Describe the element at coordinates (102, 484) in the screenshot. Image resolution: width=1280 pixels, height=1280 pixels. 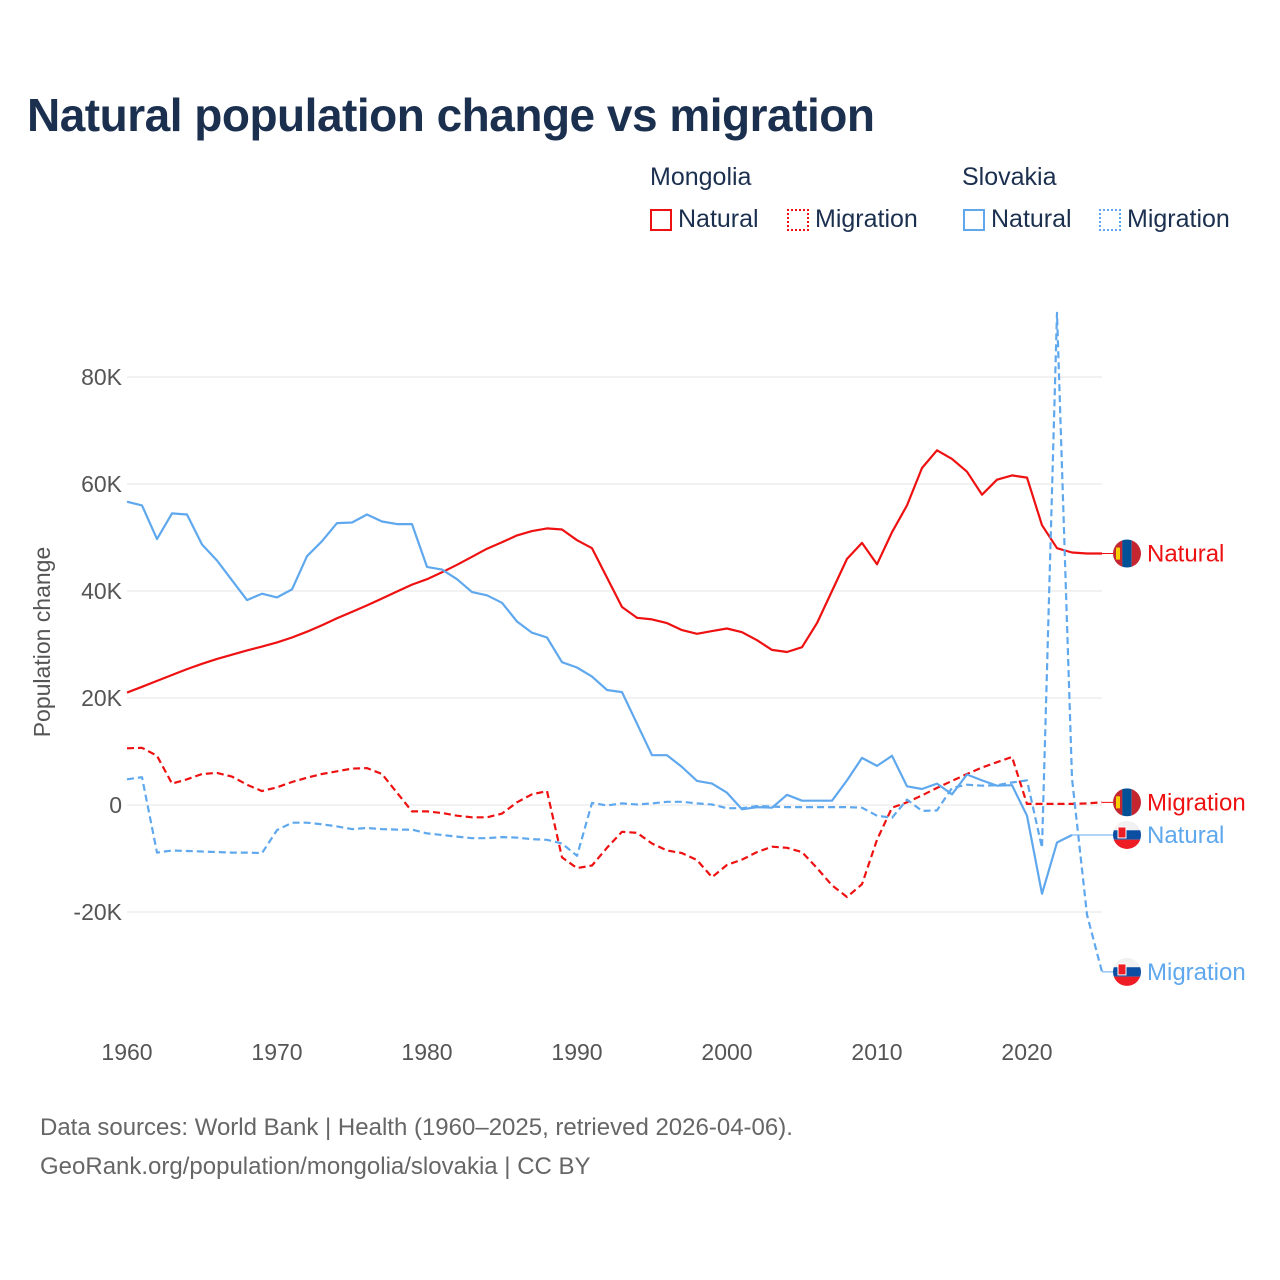
I see `y-tick-label: 60K` at that location.